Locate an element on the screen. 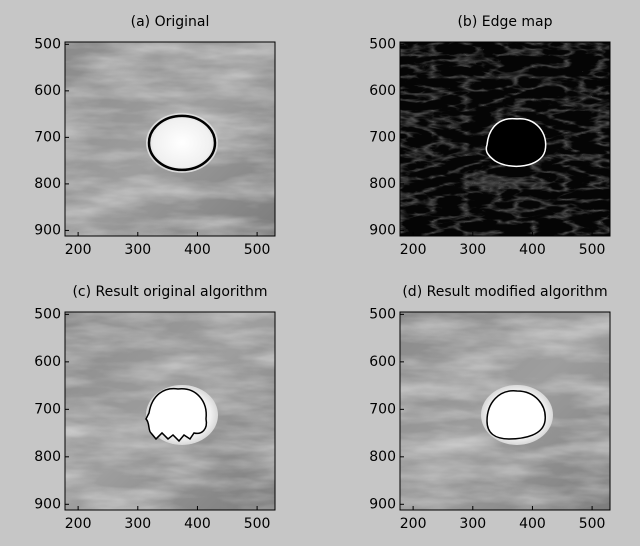  edge-contour is located at coordinates (516, 142).